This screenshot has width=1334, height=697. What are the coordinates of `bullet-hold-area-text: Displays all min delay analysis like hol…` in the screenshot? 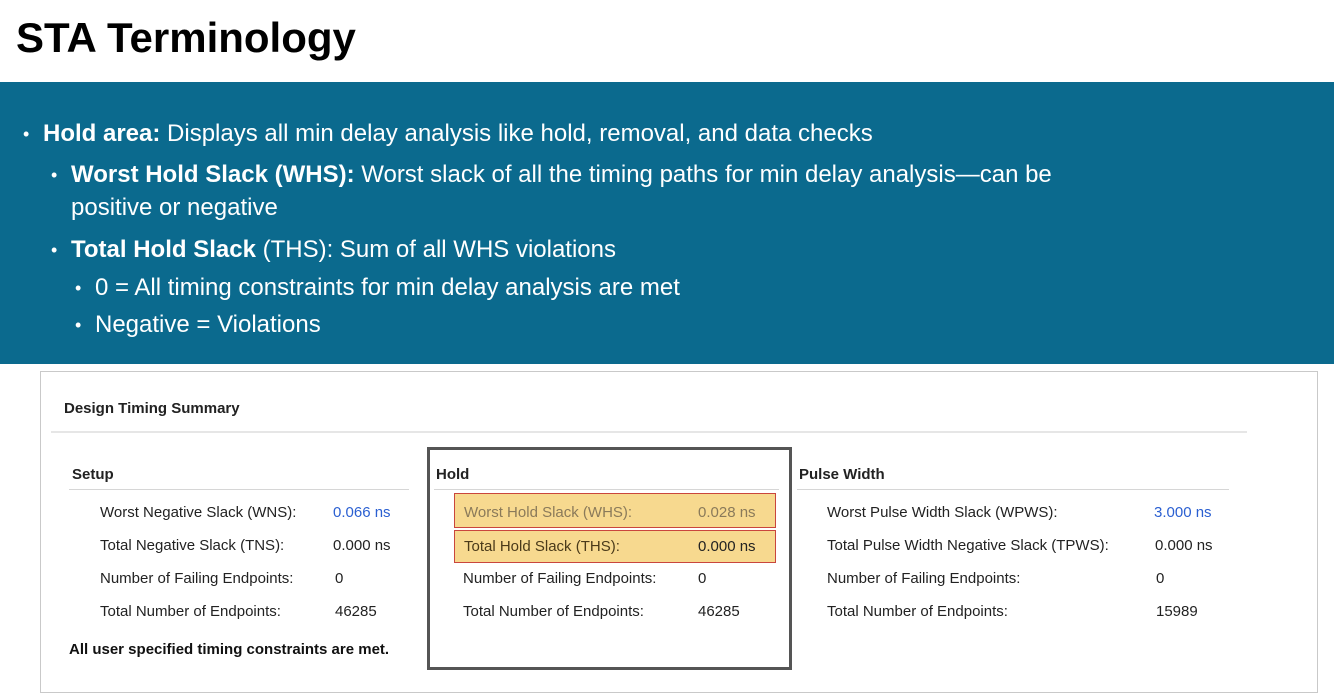 It's located at (516, 133).